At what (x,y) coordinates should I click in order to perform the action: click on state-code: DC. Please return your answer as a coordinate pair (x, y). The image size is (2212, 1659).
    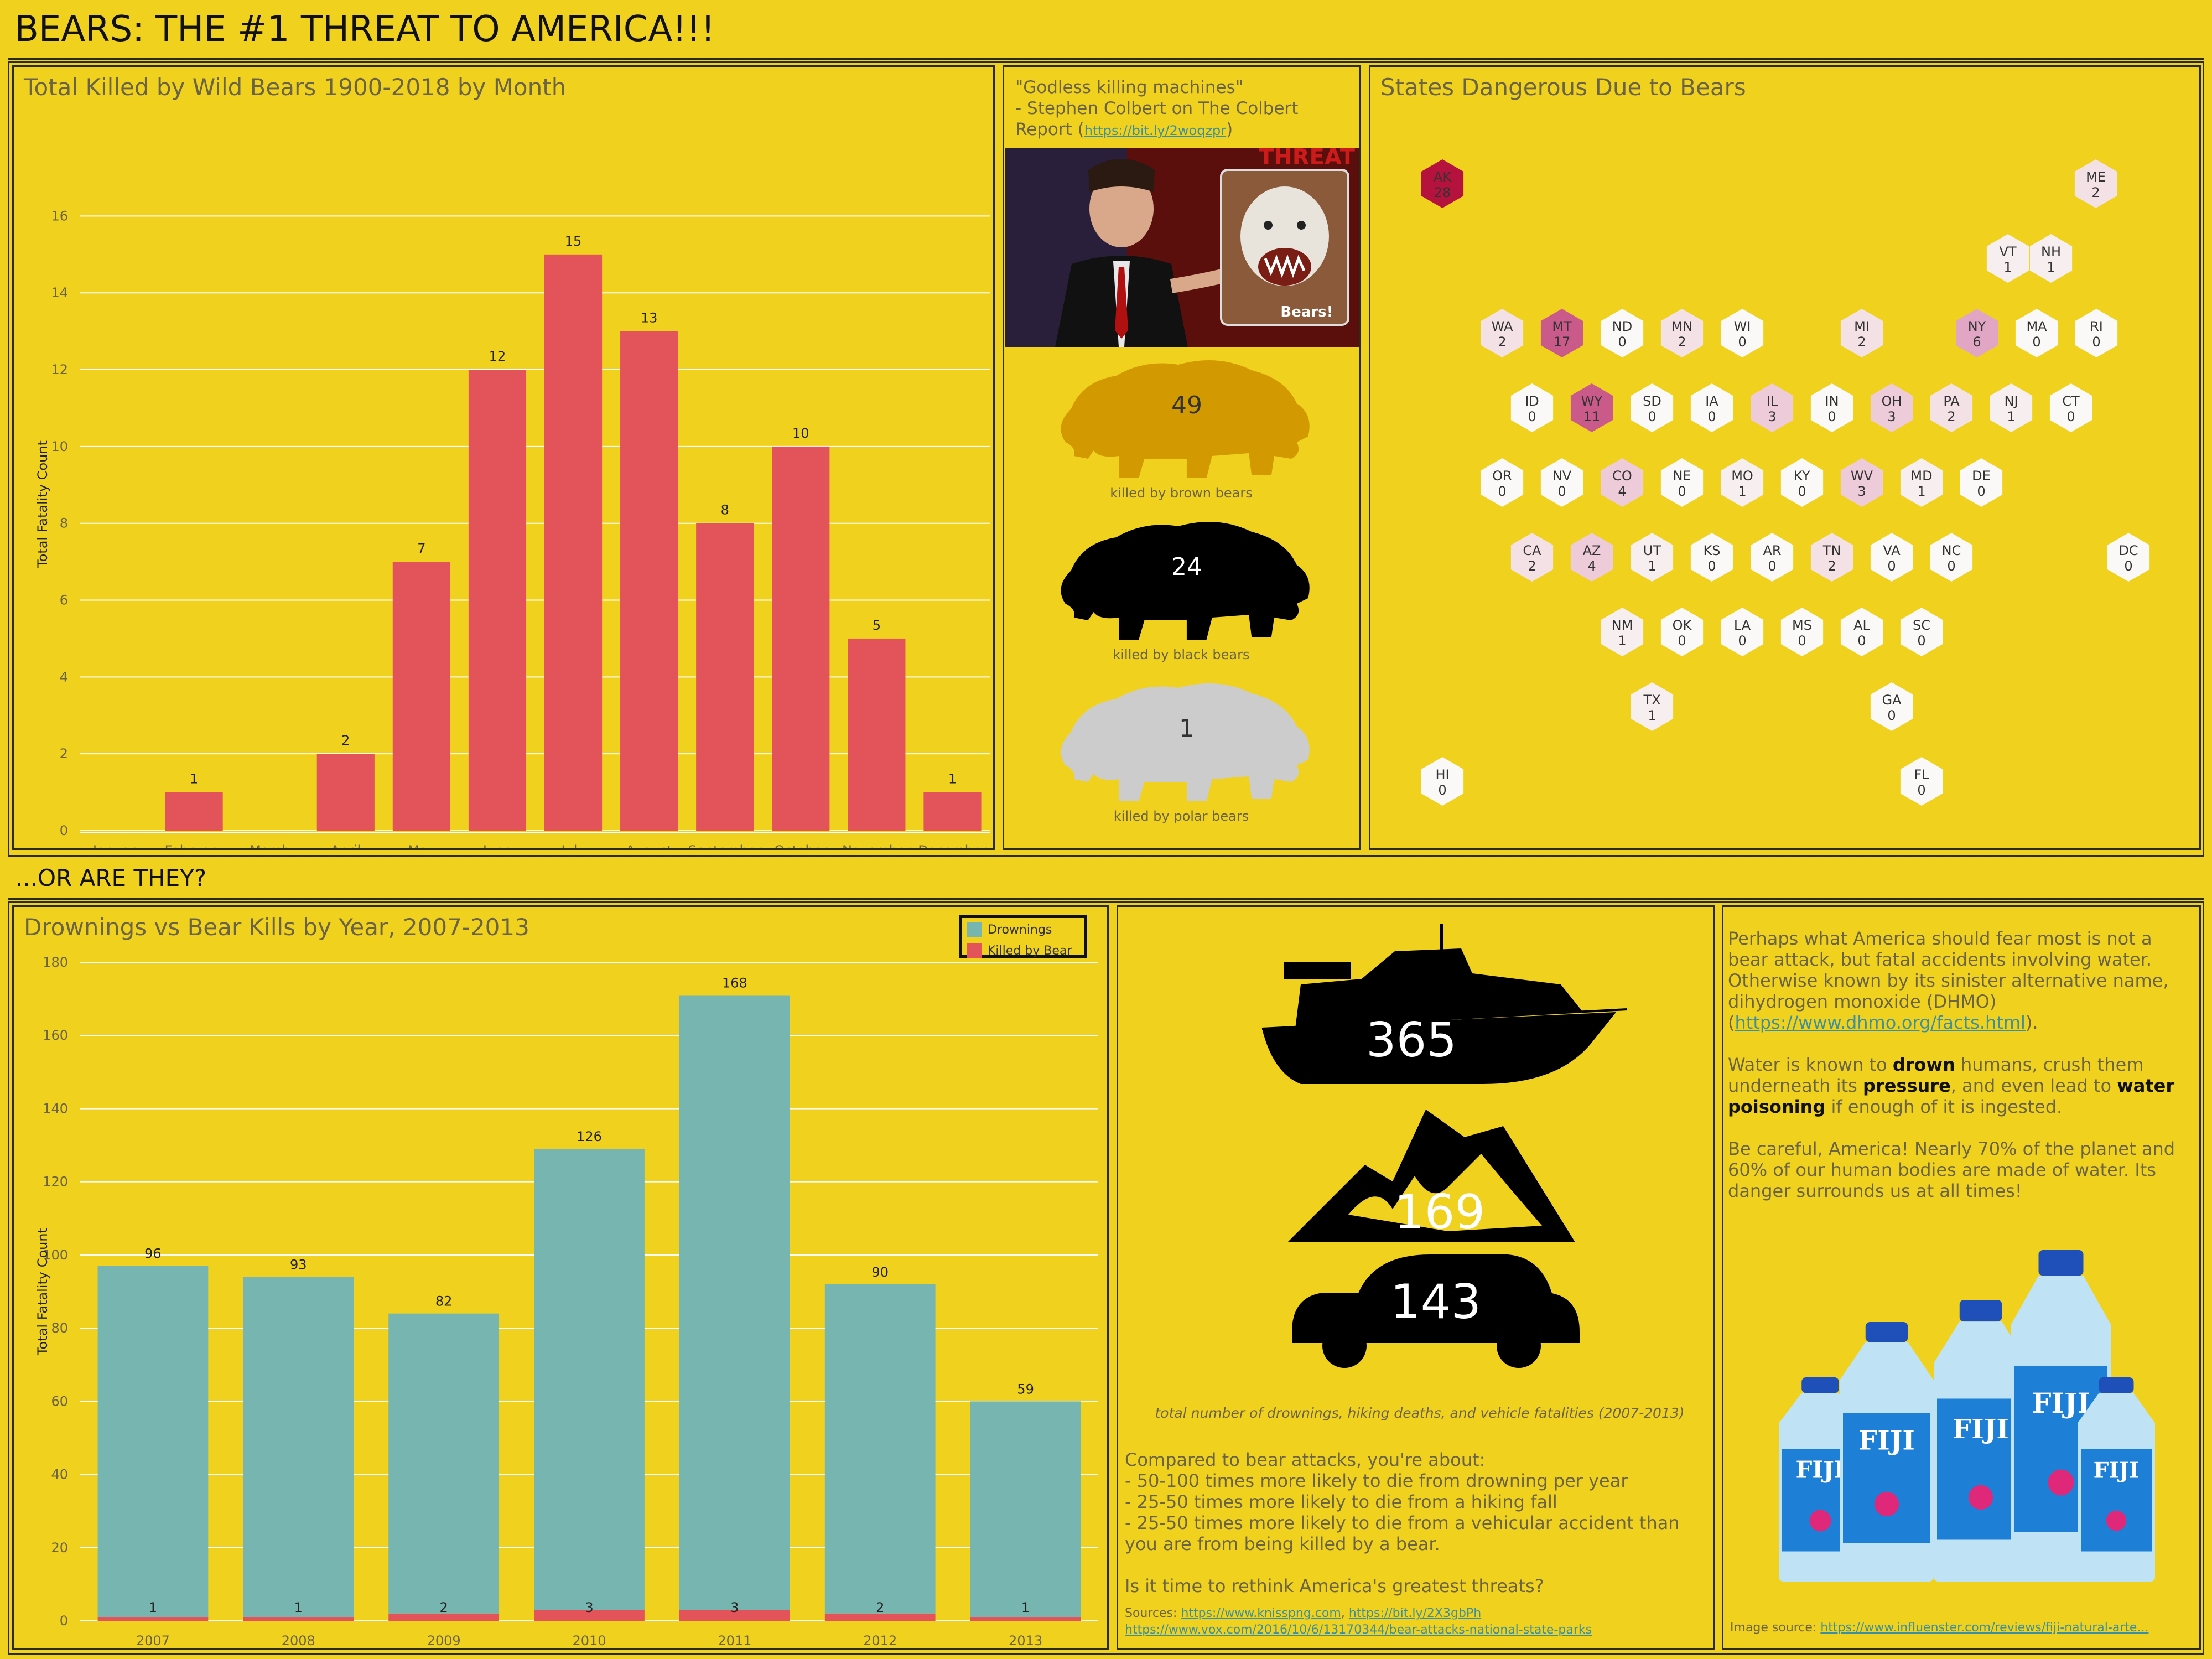
    Looking at the image, I should click on (2128, 550).